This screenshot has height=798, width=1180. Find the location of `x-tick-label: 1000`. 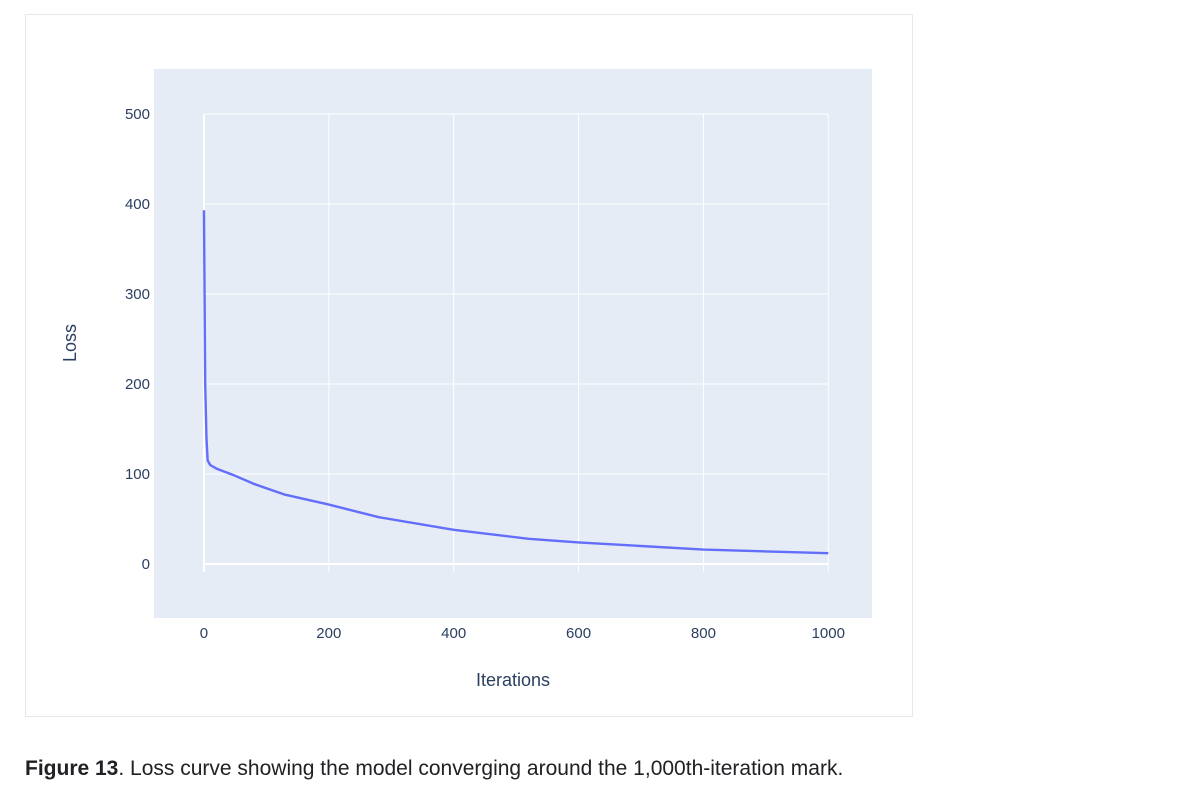

x-tick-label: 1000 is located at coordinates (828, 633).